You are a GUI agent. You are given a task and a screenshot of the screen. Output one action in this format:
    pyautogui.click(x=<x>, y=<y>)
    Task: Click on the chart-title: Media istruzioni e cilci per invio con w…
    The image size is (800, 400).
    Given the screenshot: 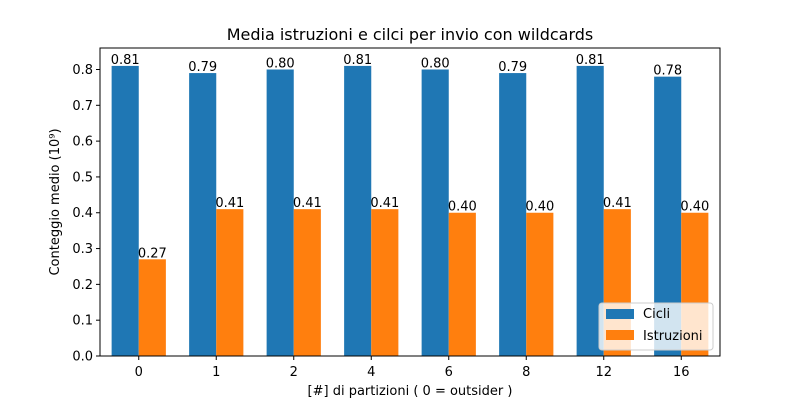 What is the action you would take?
    pyautogui.click(x=410, y=34)
    